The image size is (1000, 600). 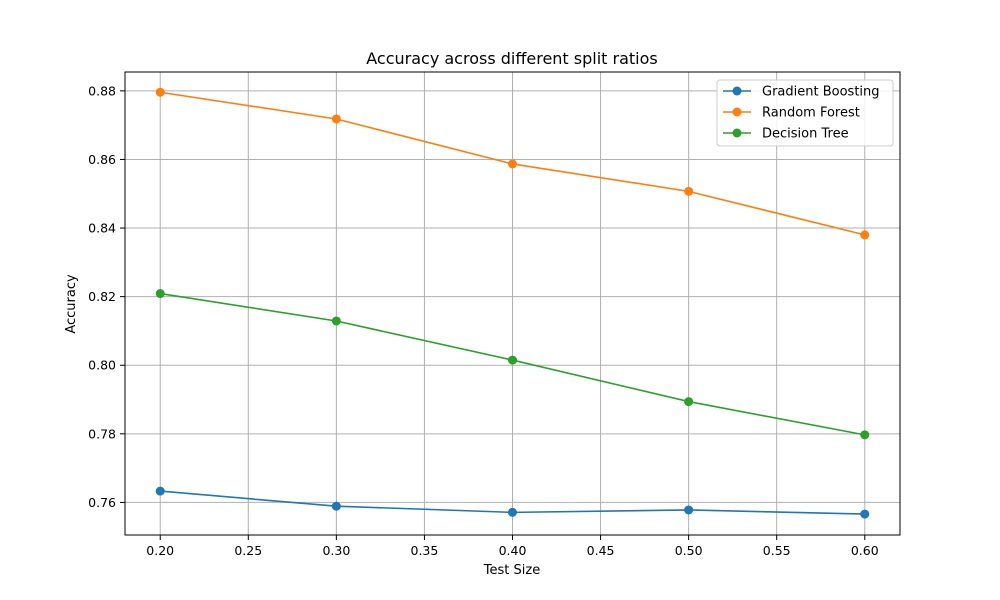 I want to click on x-tick-label: 0.30, so click(x=336, y=550).